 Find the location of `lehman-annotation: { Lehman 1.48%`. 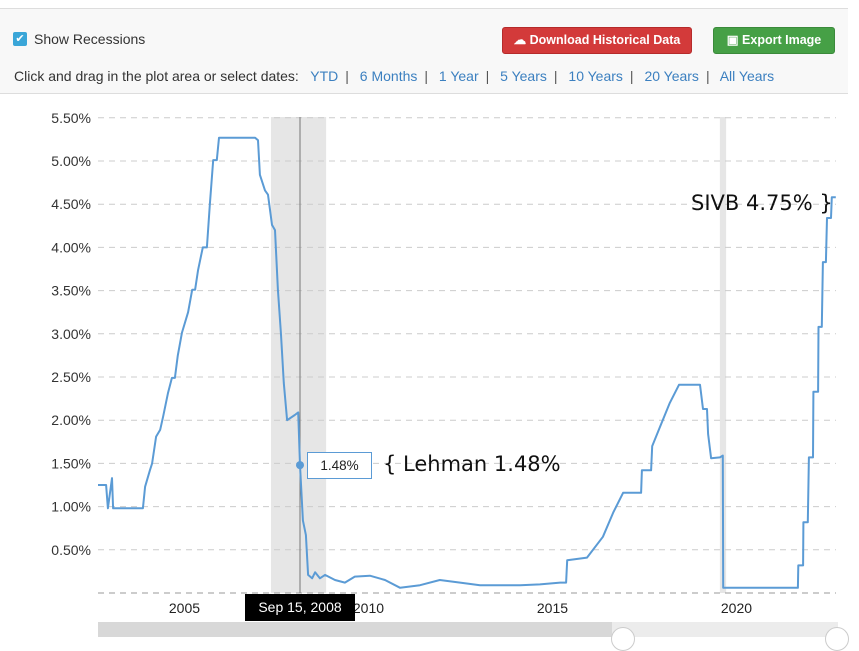

lehman-annotation: { Lehman 1.48% is located at coordinates (472, 464).